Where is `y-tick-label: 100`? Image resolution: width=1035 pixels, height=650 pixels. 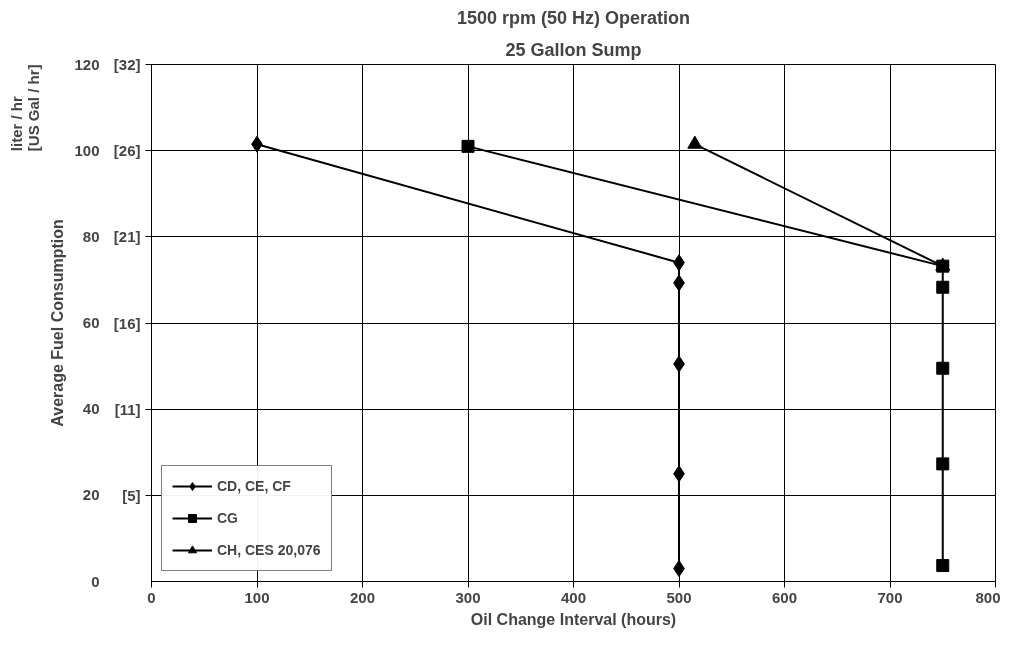 y-tick-label: 100 is located at coordinates (87, 150).